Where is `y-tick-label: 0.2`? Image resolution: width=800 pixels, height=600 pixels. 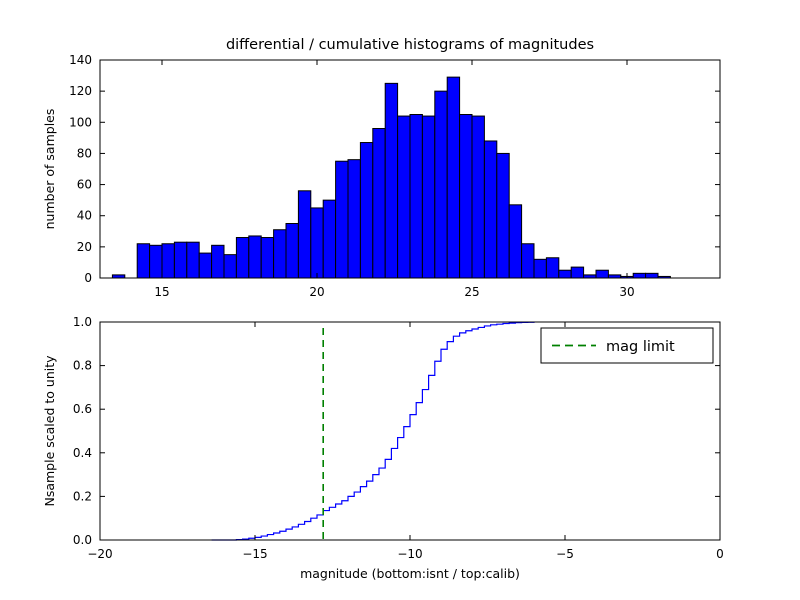 y-tick-label: 0.2 is located at coordinates (82, 496).